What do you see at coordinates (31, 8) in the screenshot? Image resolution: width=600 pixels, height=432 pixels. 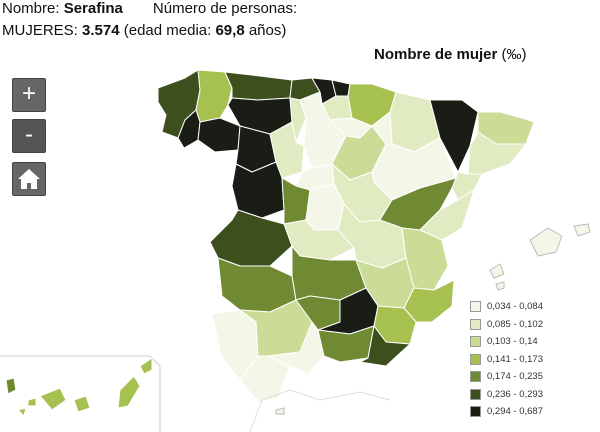 I see `name-label: Nombre:` at bounding box center [31, 8].